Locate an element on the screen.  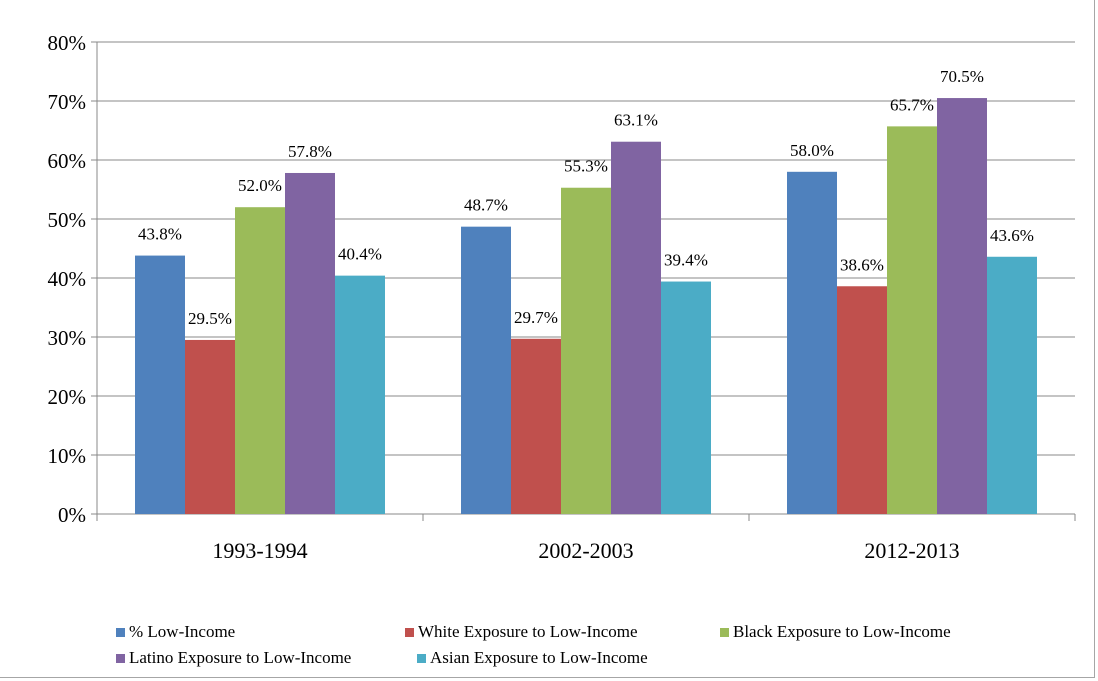
legend-item-white: White Exposure to Low-Income is located at coordinates (521, 632).